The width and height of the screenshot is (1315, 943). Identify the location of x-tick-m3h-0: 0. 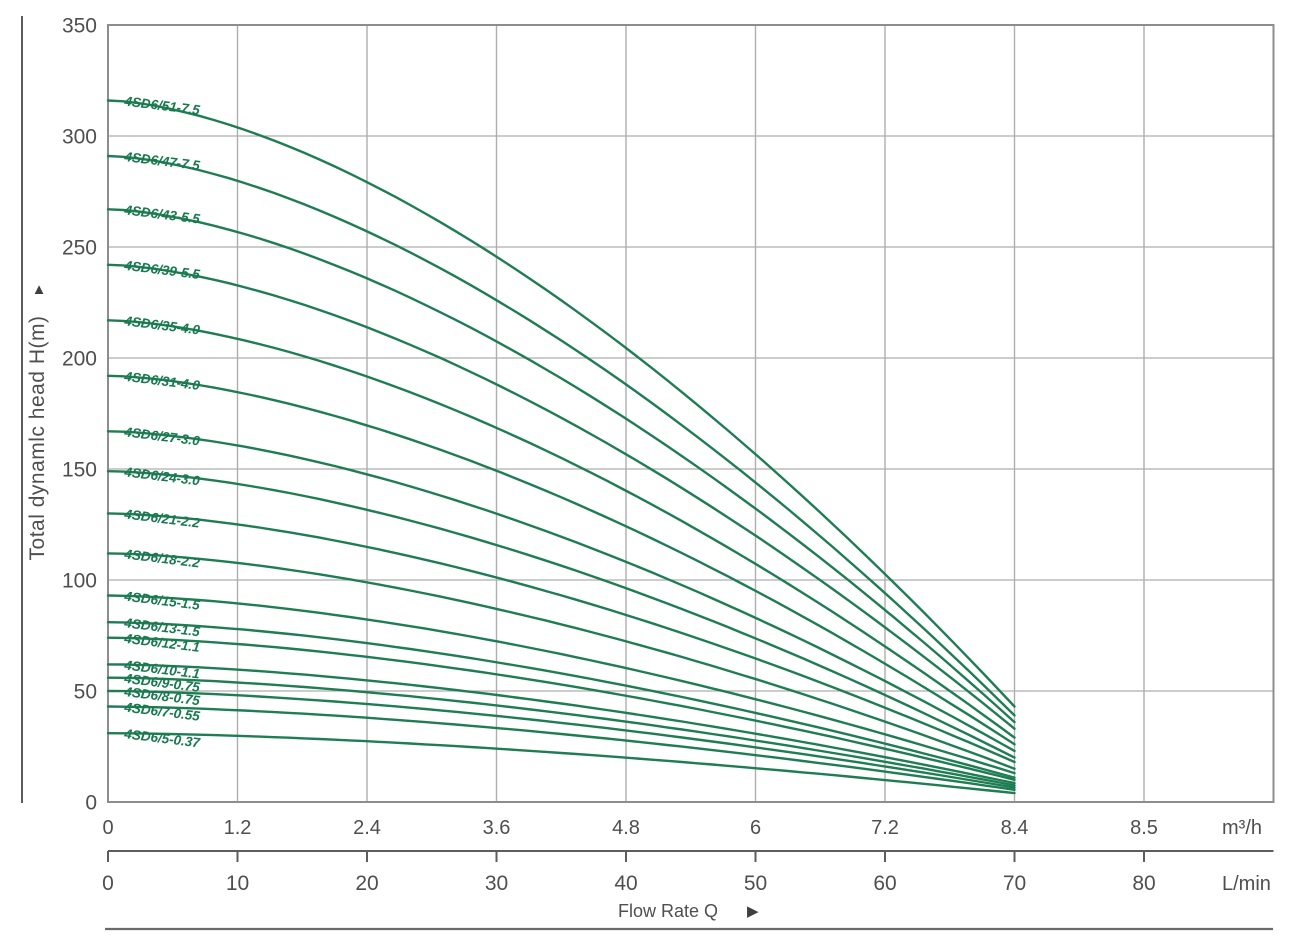
(107, 828).